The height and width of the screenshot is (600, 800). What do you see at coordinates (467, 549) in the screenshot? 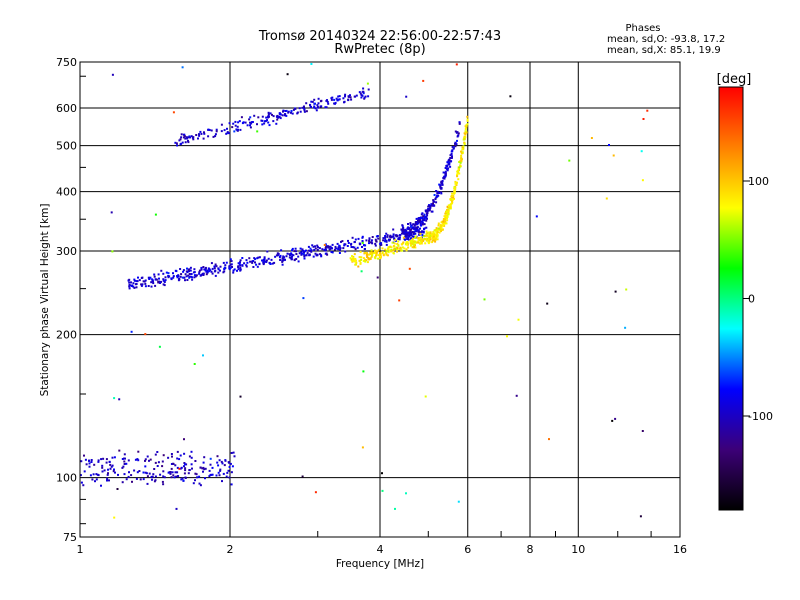
I see `x-tick-label: 6` at bounding box center [467, 549].